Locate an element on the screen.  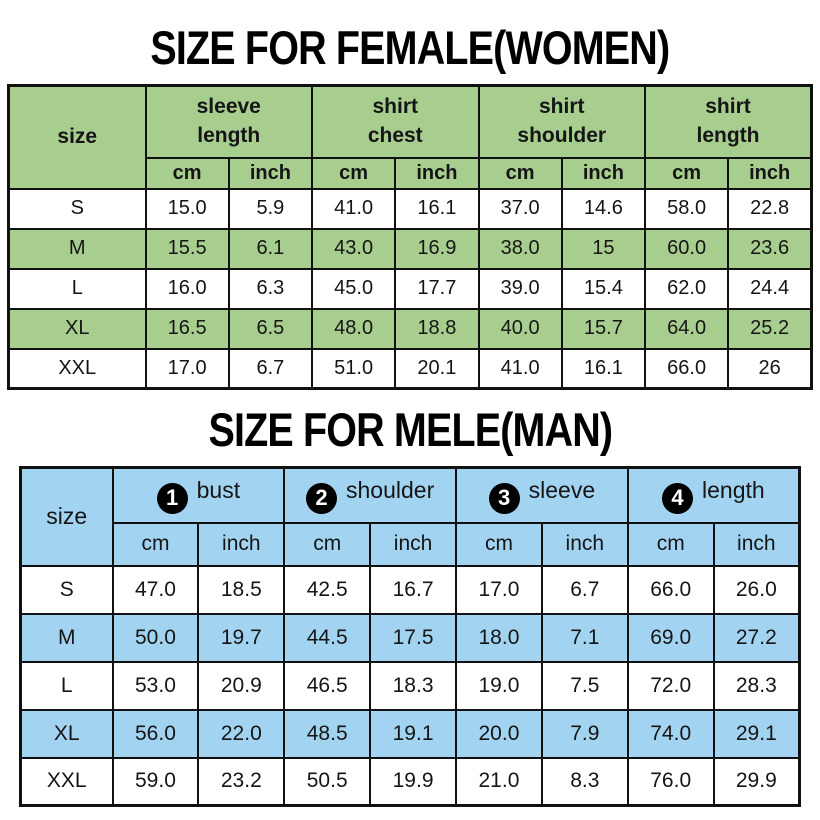
measurement-cell: 6.5 is located at coordinates (270, 328).